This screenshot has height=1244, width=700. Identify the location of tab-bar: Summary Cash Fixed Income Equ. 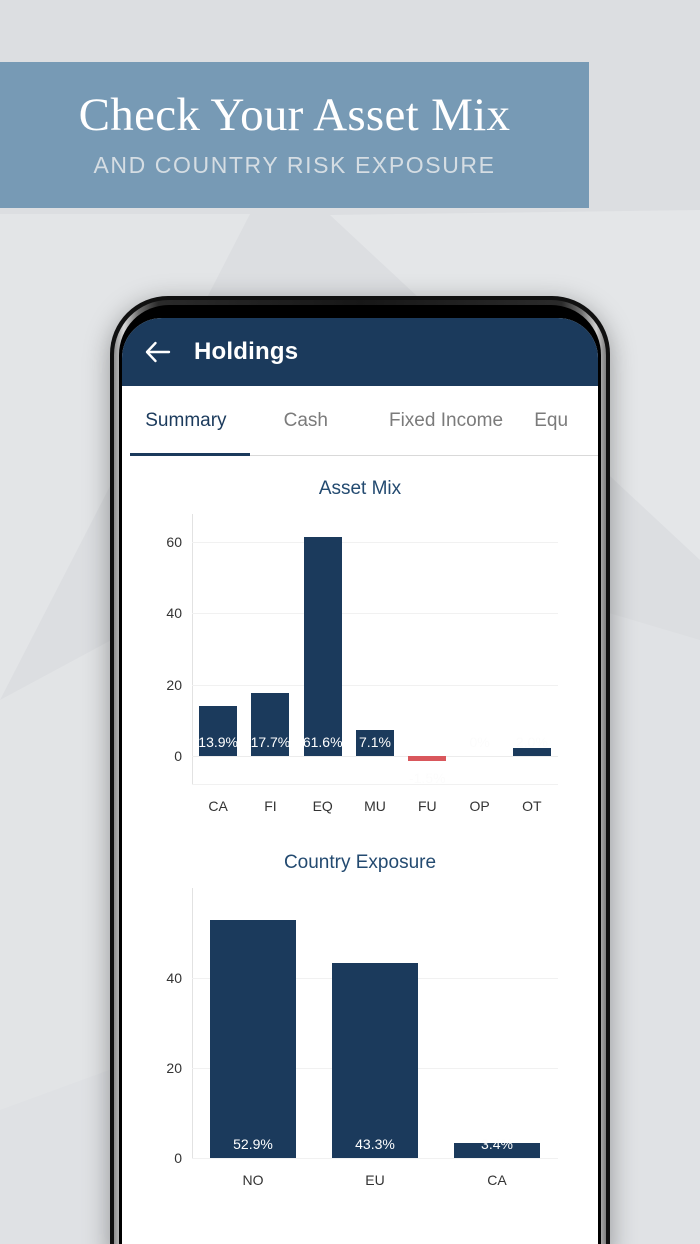
(360, 421).